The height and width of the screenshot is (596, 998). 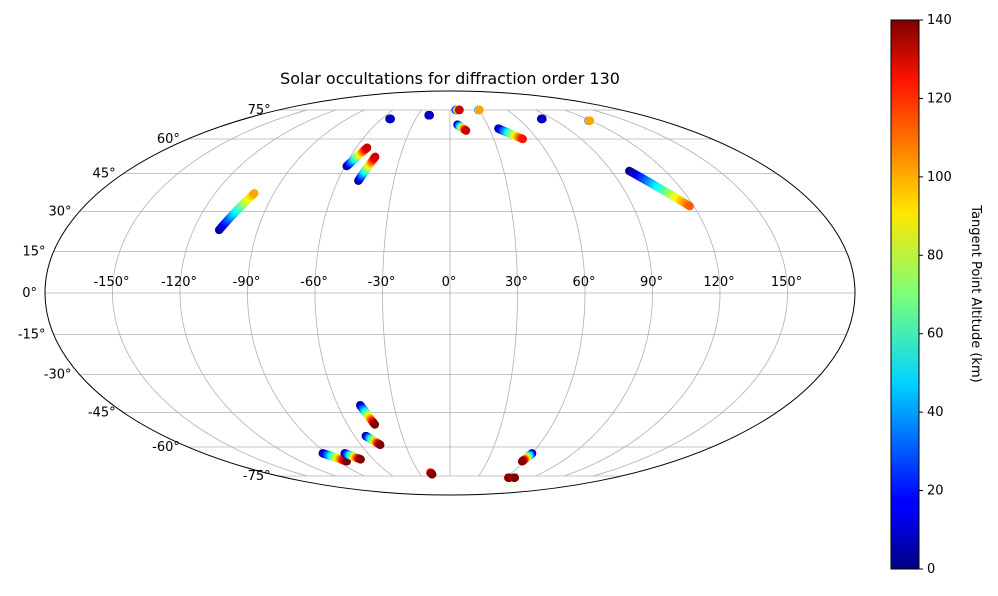 I want to click on colorbar-tick-label: 20, so click(x=935, y=491).